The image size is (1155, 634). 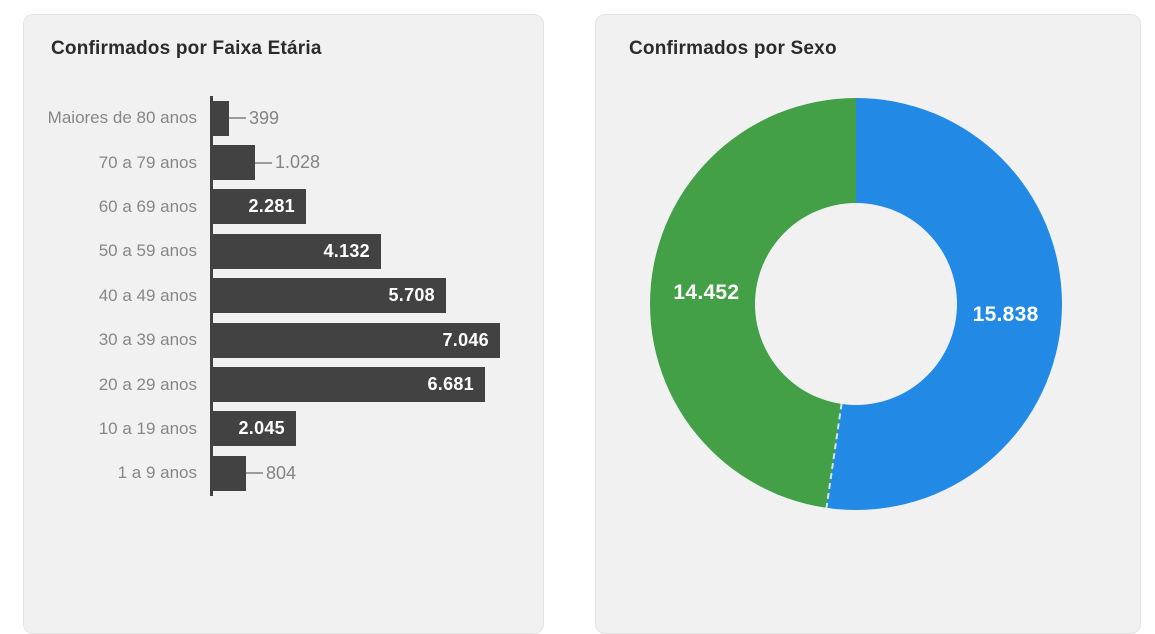 What do you see at coordinates (147, 251) in the screenshot?
I see `bar-category-label: 50 a 59 anos` at bounding box center [147, 251].